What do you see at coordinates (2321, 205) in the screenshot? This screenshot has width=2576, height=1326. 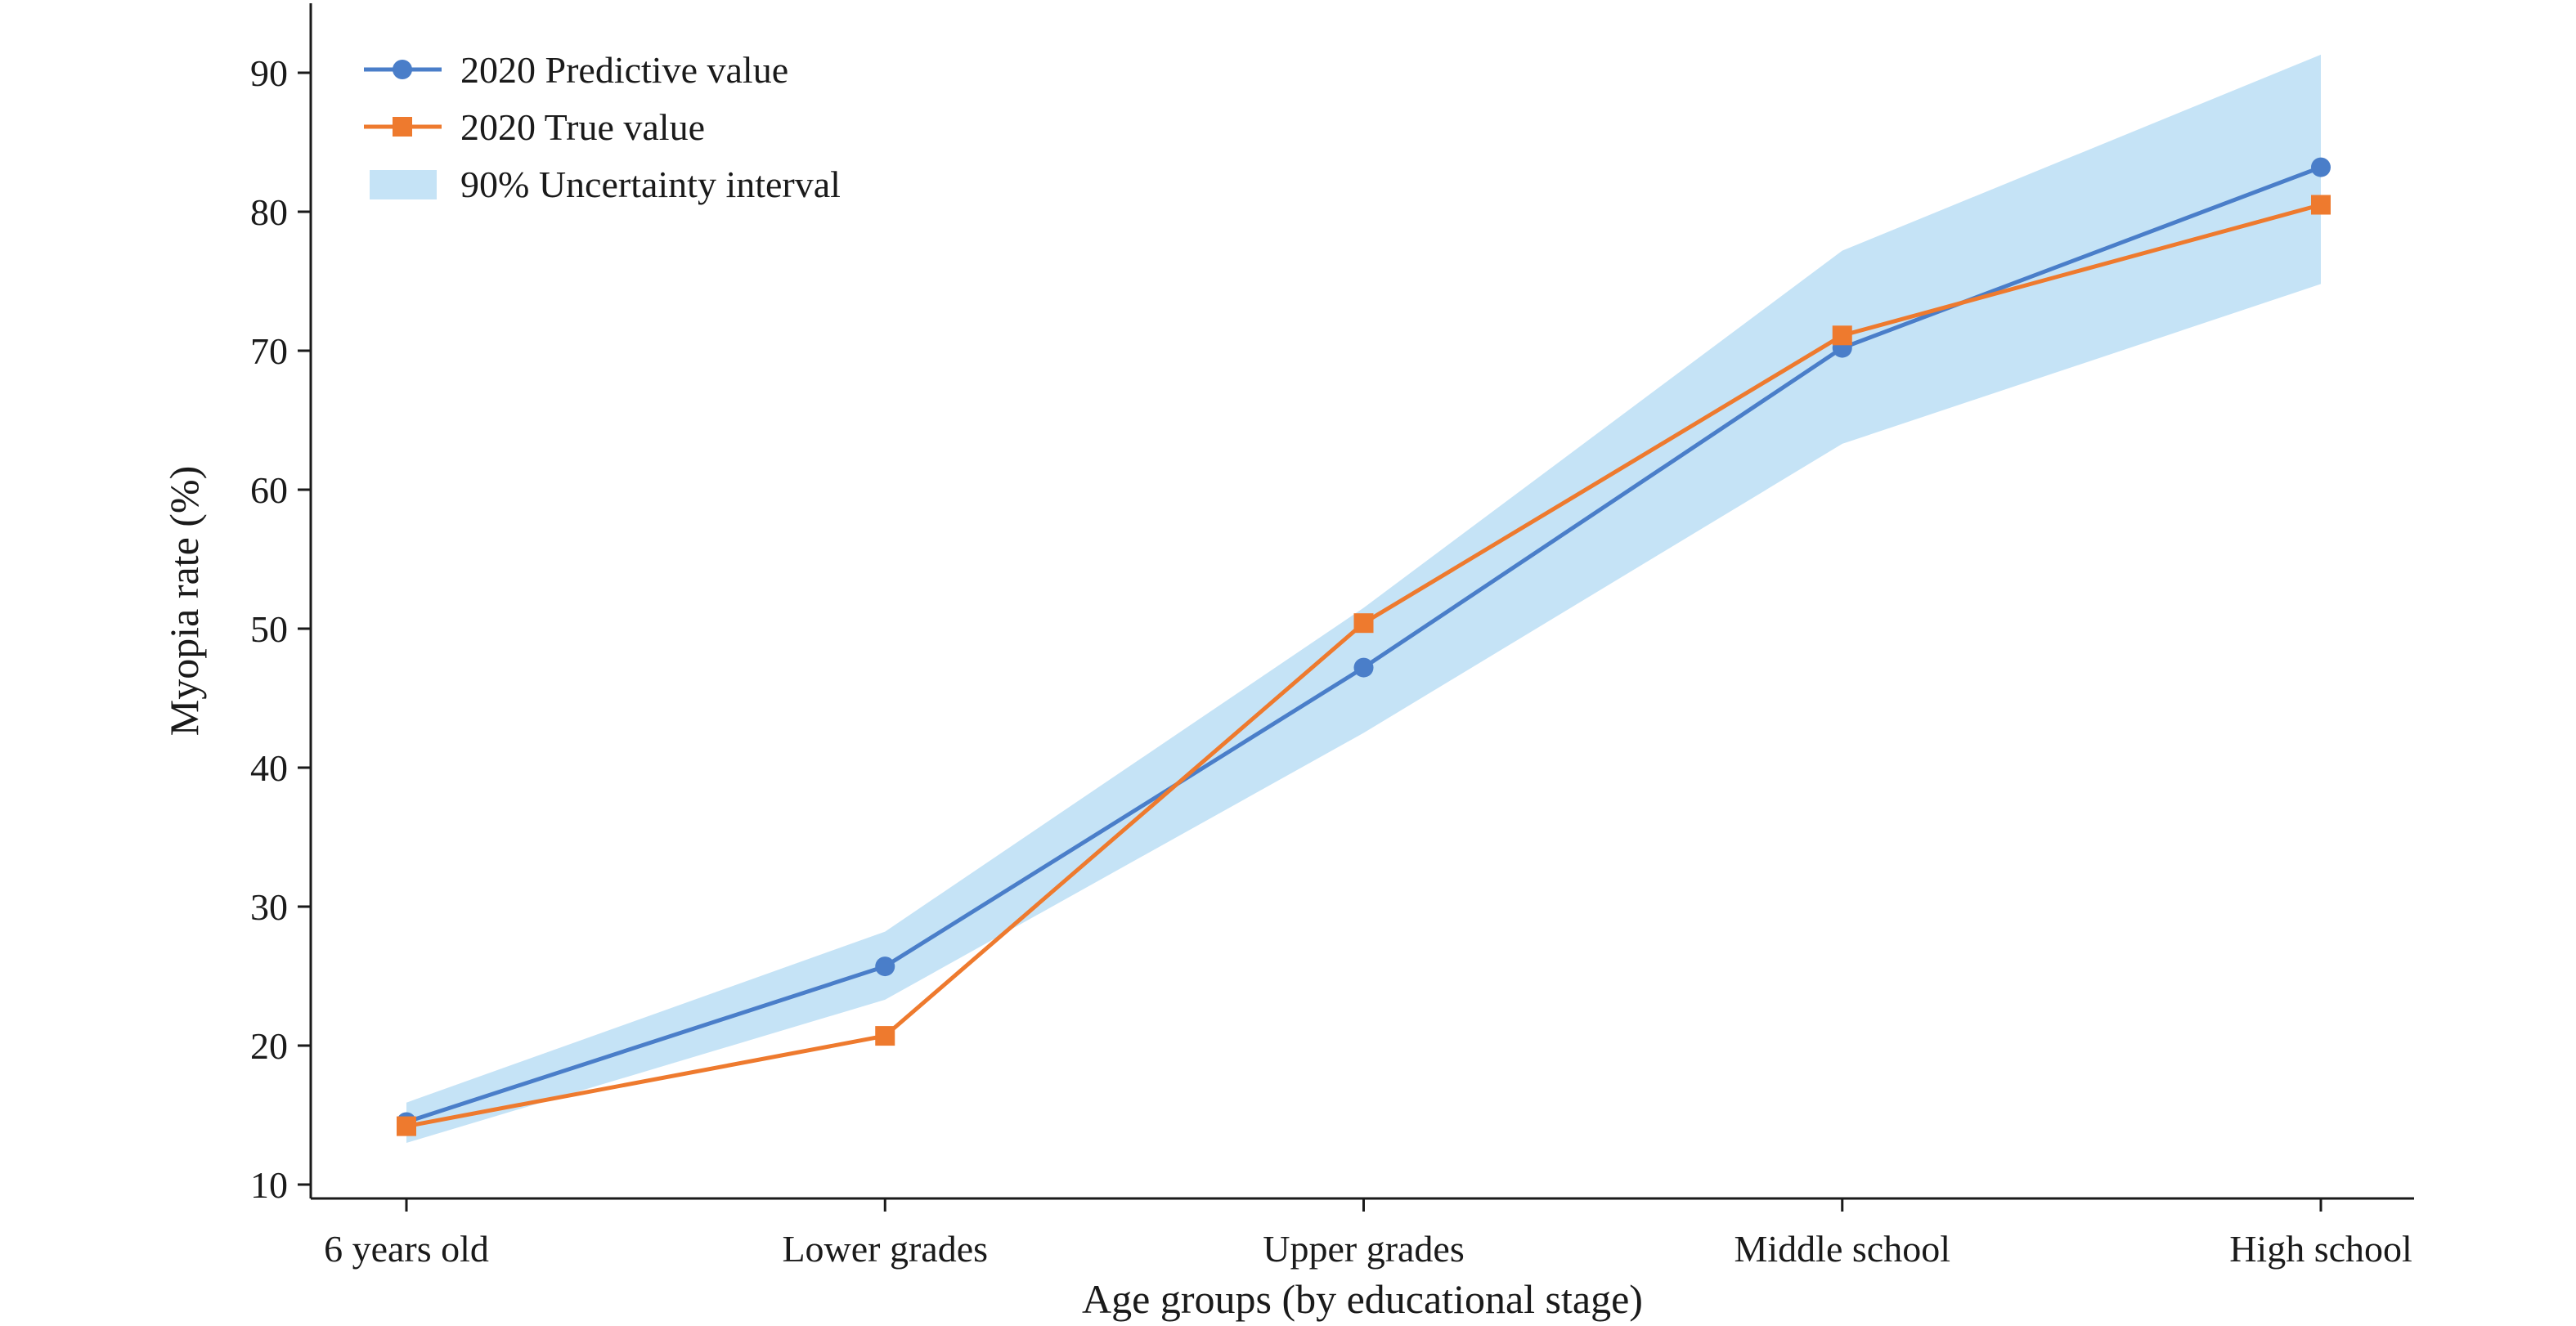 I see `point-true-high-school` at bounding box center [2321, 205].